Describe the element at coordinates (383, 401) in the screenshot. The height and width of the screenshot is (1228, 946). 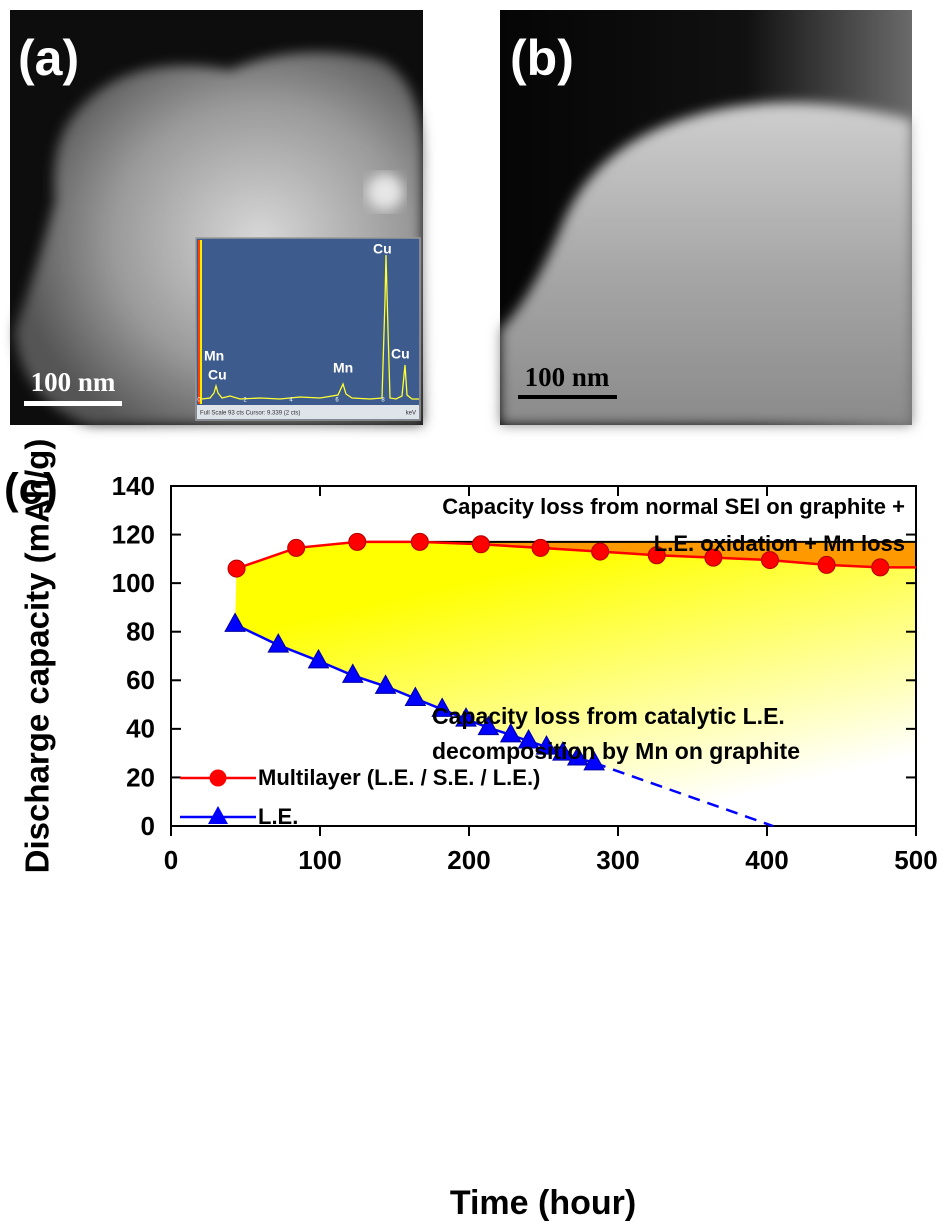
I see `inset-tick-label: 8` at that location.